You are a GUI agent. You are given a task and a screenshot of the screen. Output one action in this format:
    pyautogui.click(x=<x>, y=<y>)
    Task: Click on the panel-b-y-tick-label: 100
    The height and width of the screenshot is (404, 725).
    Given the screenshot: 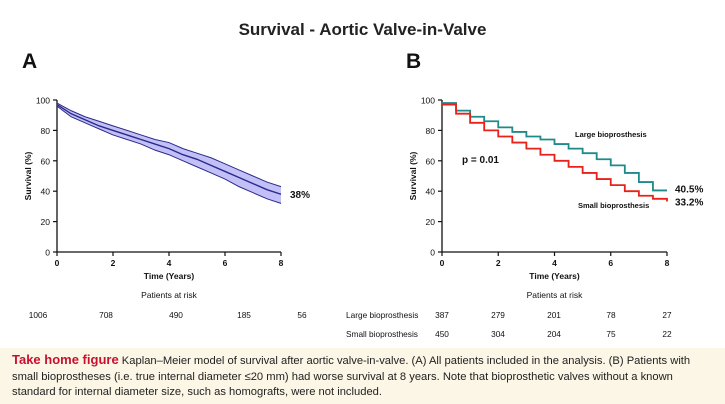 What is the action you would take?
    pyautogui.click(x=428, y=101)
    